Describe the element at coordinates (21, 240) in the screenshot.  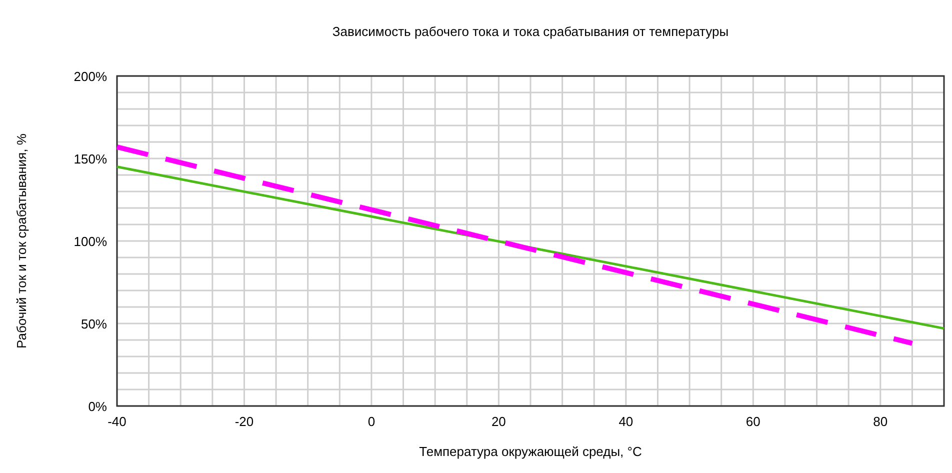
I see `y-axis-title: Рабочий ток и ток срабатывания, %` at that location.